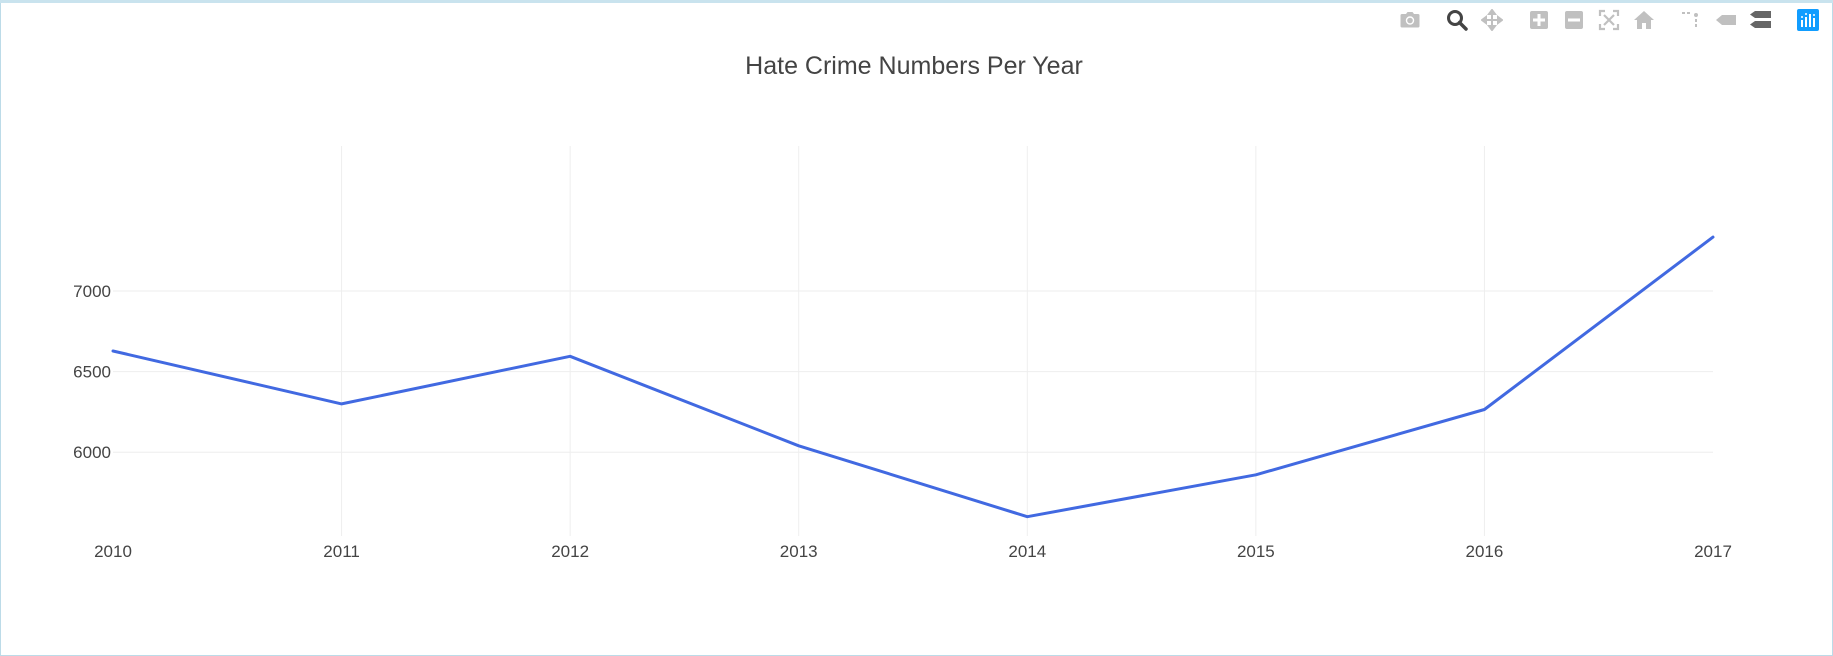  I want to click on hover-compare-icon, so click(1761, 20).